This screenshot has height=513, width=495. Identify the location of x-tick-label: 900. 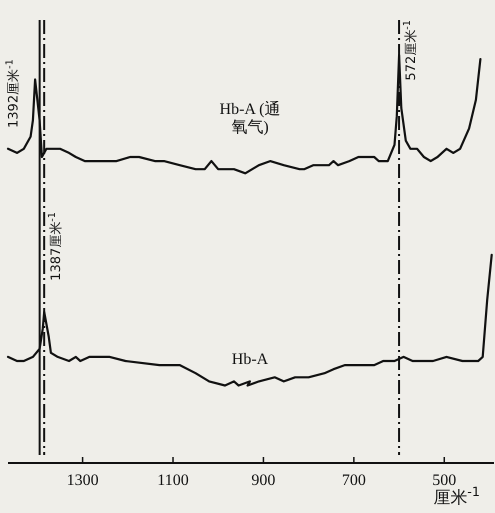
(263, 480).